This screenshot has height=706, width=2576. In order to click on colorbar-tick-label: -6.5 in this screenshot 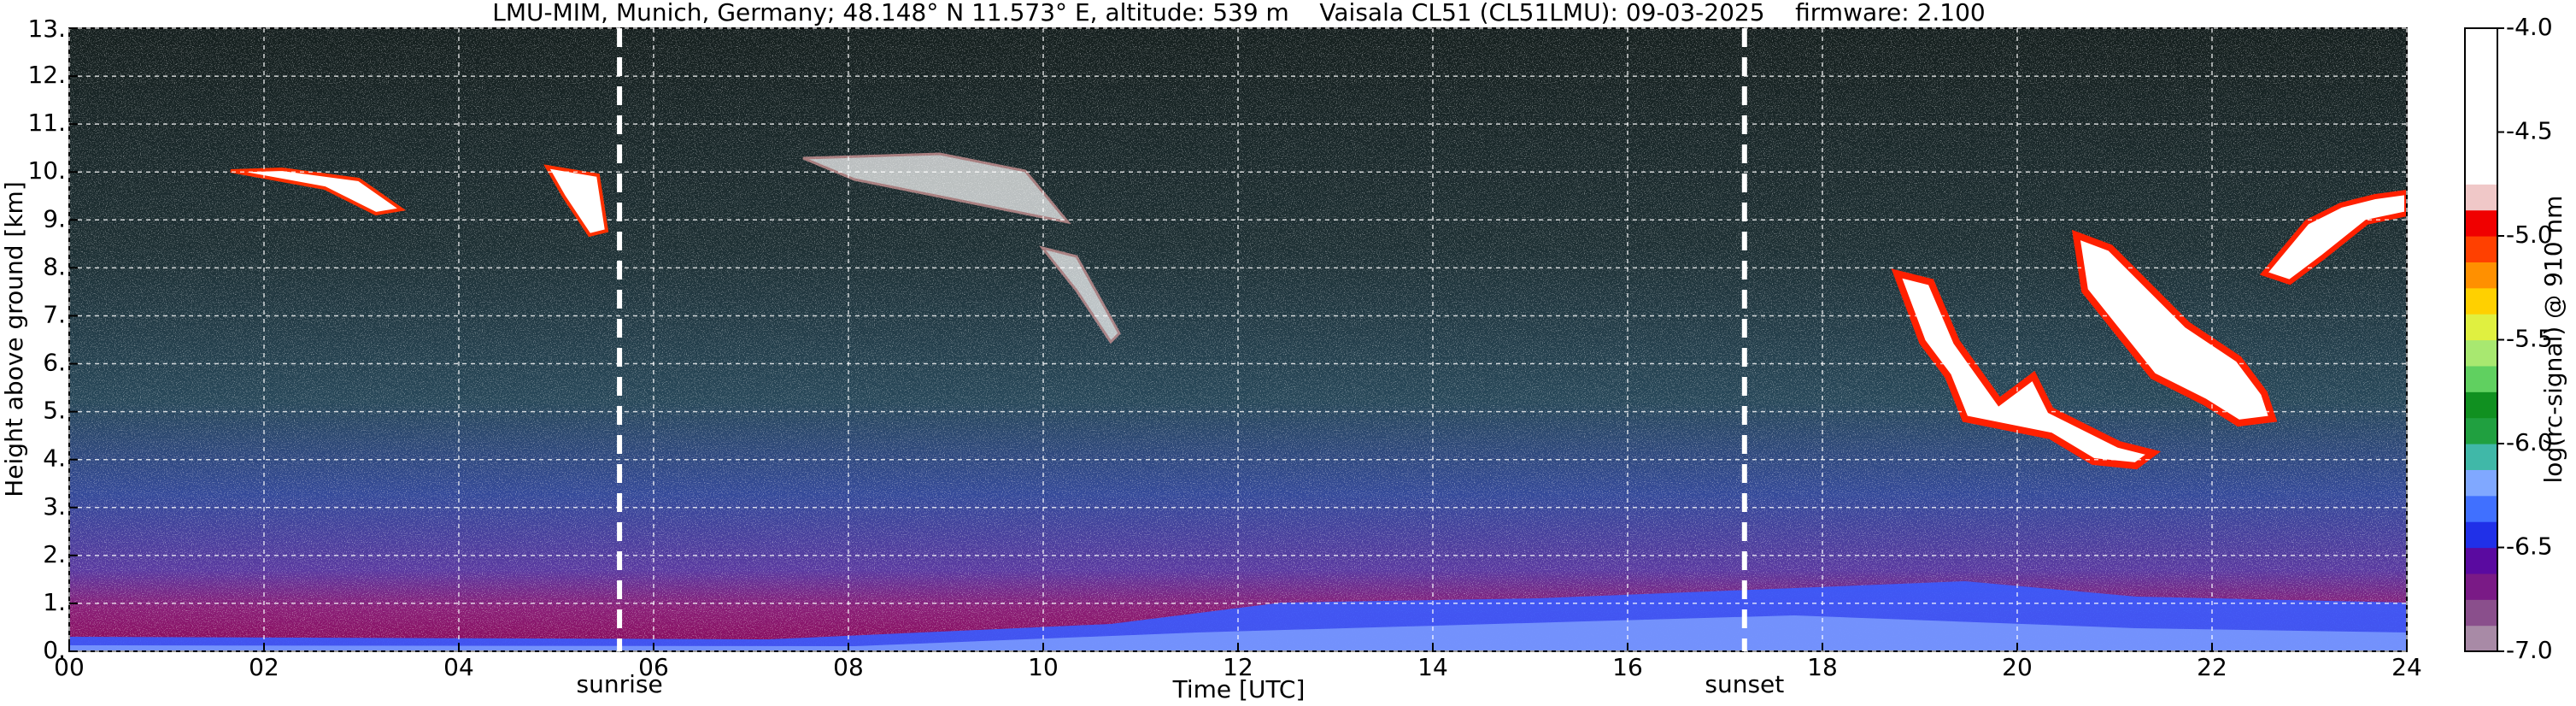, I will do `click(2529, 546)`.